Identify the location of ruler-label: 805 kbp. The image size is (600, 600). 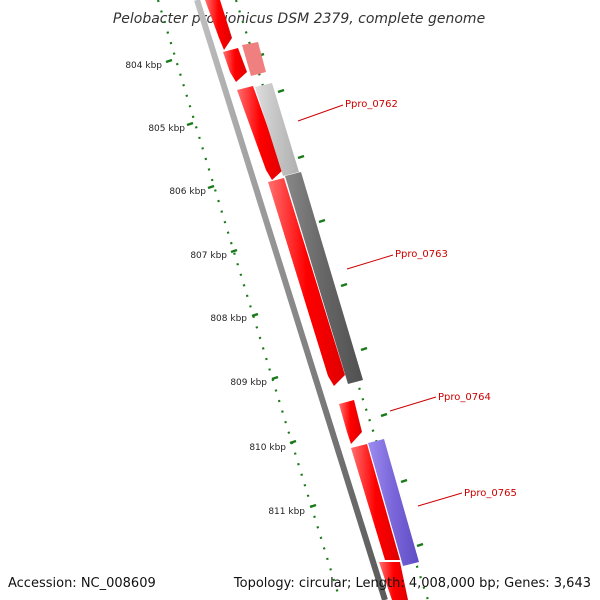
(166, 129).